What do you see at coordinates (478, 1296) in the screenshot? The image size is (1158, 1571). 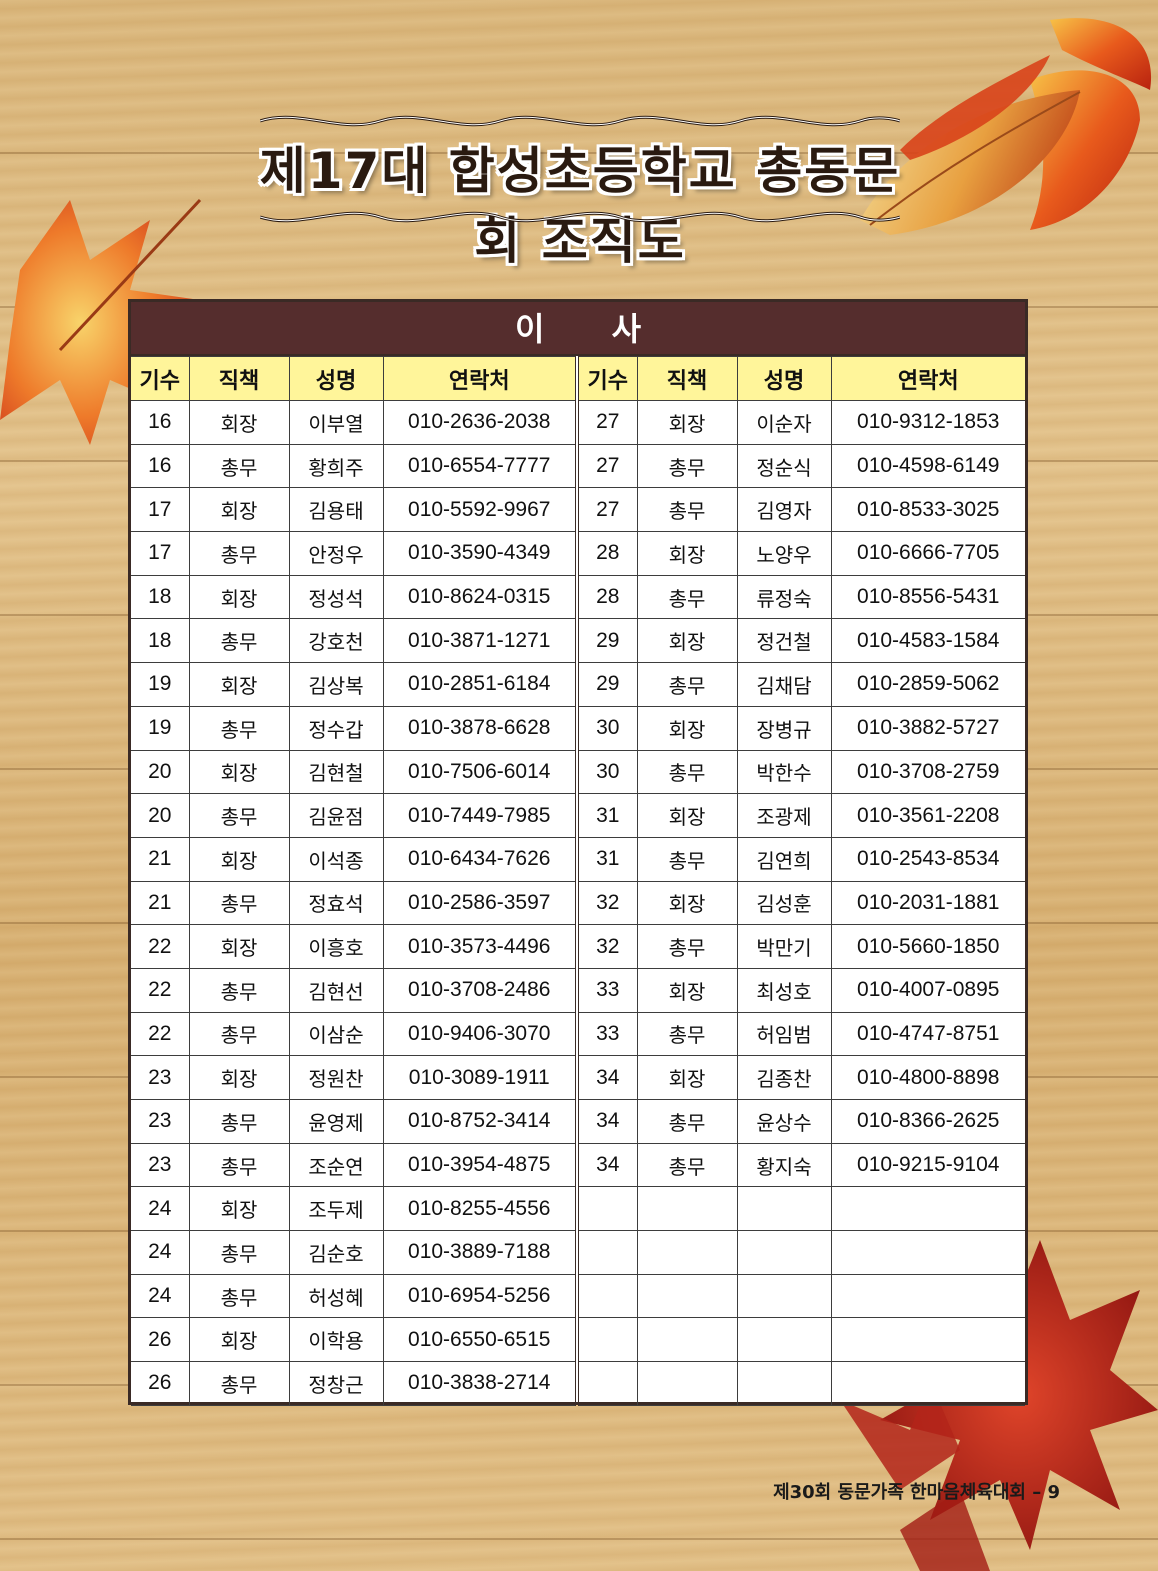 I see `cell-contact: 010-6954-5256` at bounding box center [478, 1296].